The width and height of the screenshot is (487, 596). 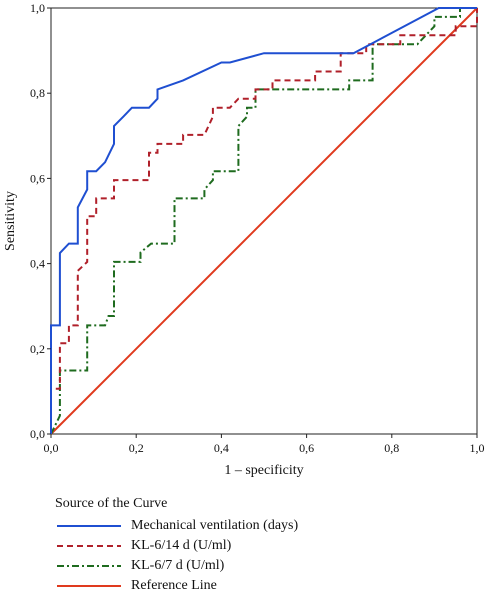 What do you see at coordinates (111, 503) in the screenshot?
I see `legend-title: Source of the Curve` at bounding box center [111, 503].